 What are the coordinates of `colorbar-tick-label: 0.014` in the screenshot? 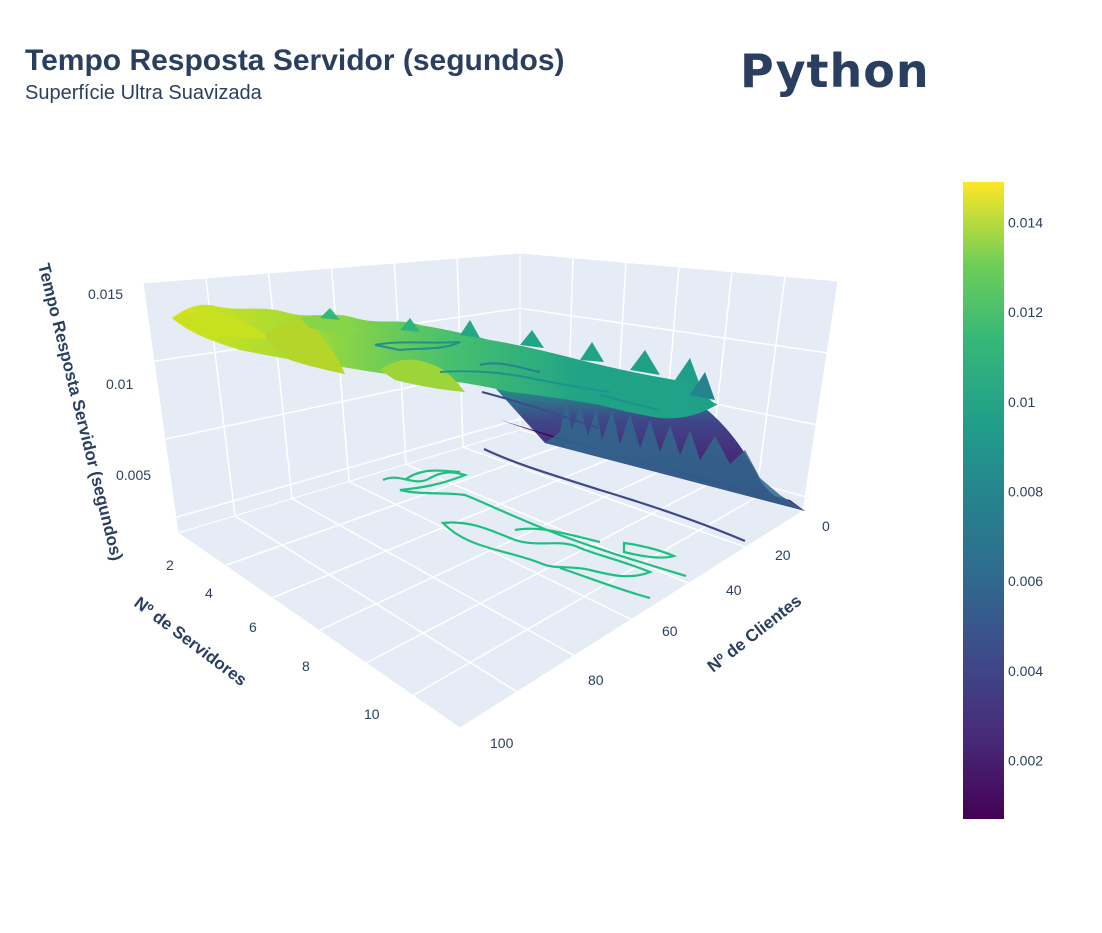 It's located at (1025, 222).